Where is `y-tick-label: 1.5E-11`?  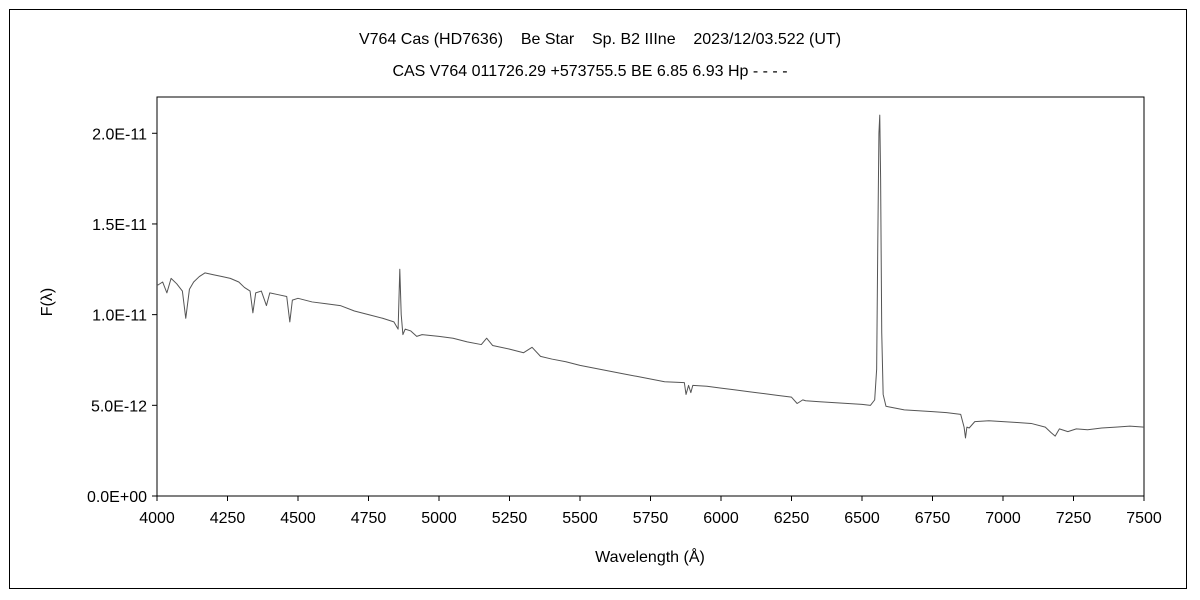
y-tick-label: 1.5E-11 is located at coordinates (119, 225).